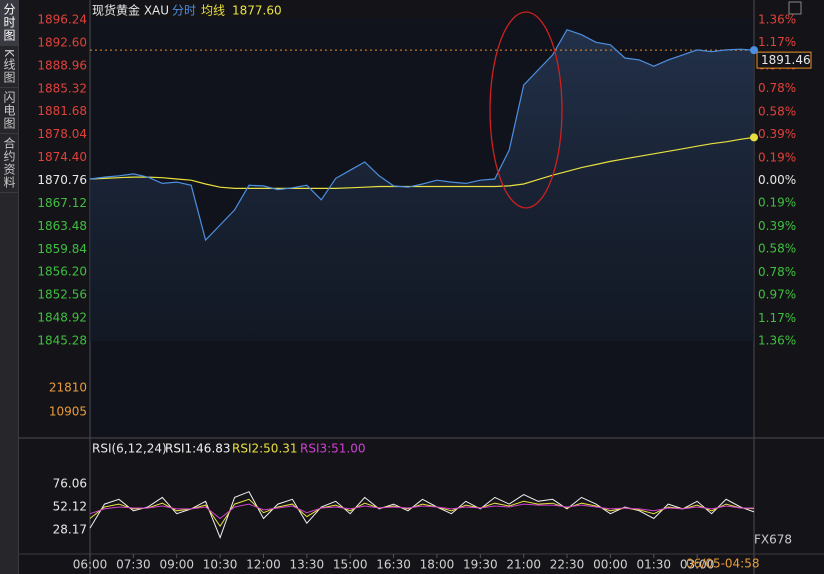 This screenshot has height=574, width=824. I want to click on current-price-label: 1891.46, so click(786, 60).